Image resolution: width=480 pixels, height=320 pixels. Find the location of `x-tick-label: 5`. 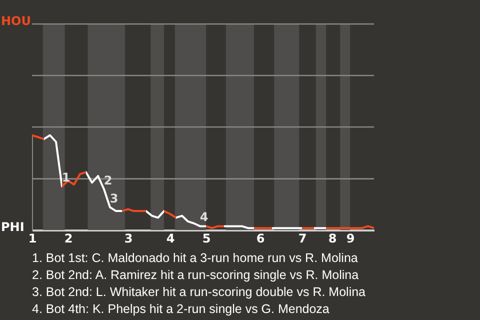

x-tick-label: 5 is located at coordinates (206, 239).